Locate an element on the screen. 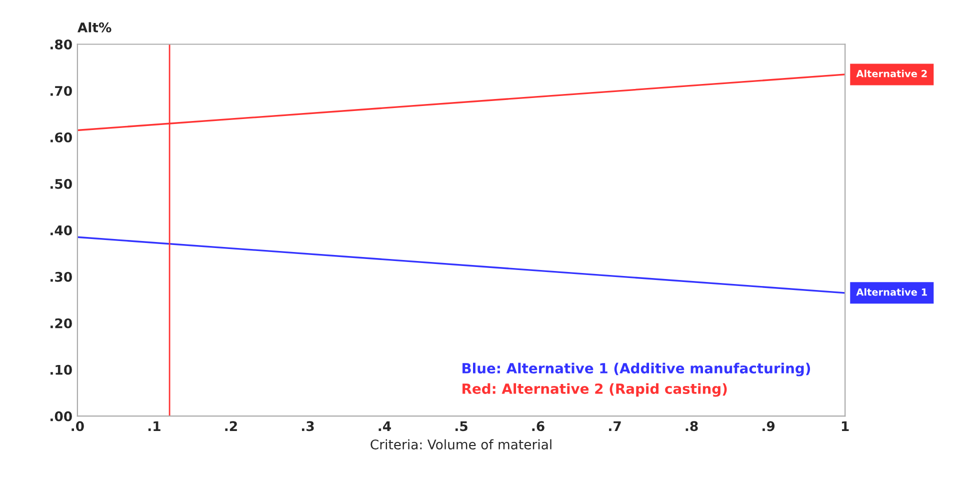 Image resolution: width=968 pixels, height=481 pixels. y-tick-label: .70 is located at coordinates (61, 91).